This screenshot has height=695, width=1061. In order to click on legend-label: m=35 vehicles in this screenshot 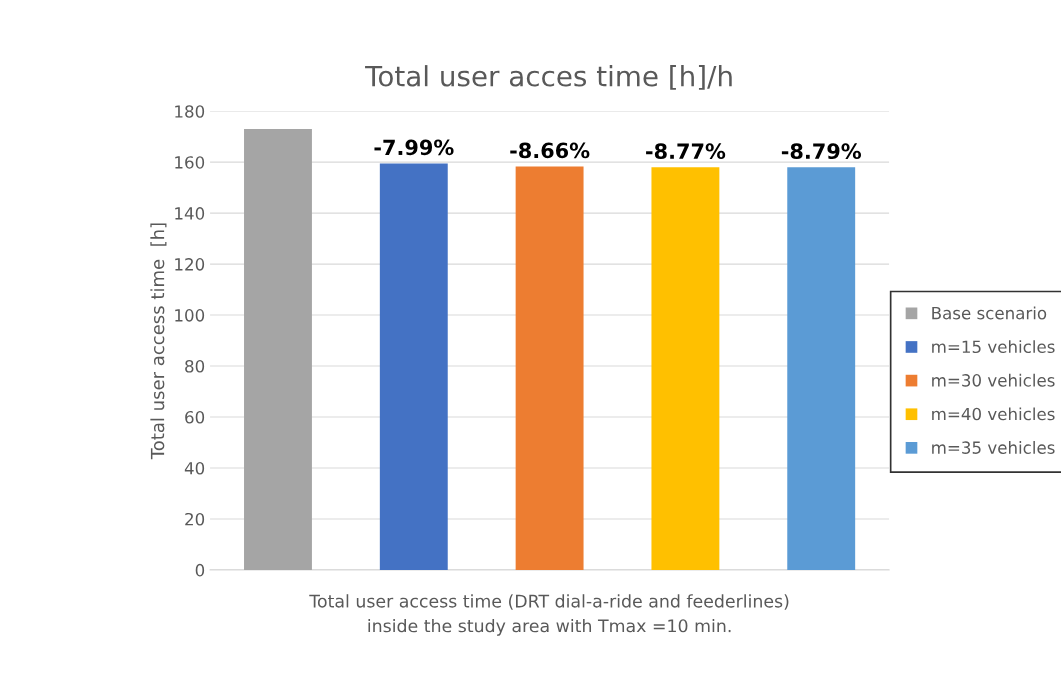, I will do `click(993, 447)`.